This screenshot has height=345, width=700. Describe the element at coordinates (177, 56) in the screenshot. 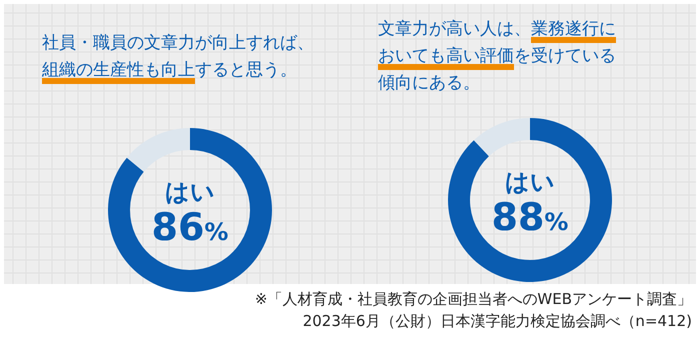

I see `chart-title: 社員・職員の文章力が向上すれば、組織の生産性も向上すると思う。` at that location.